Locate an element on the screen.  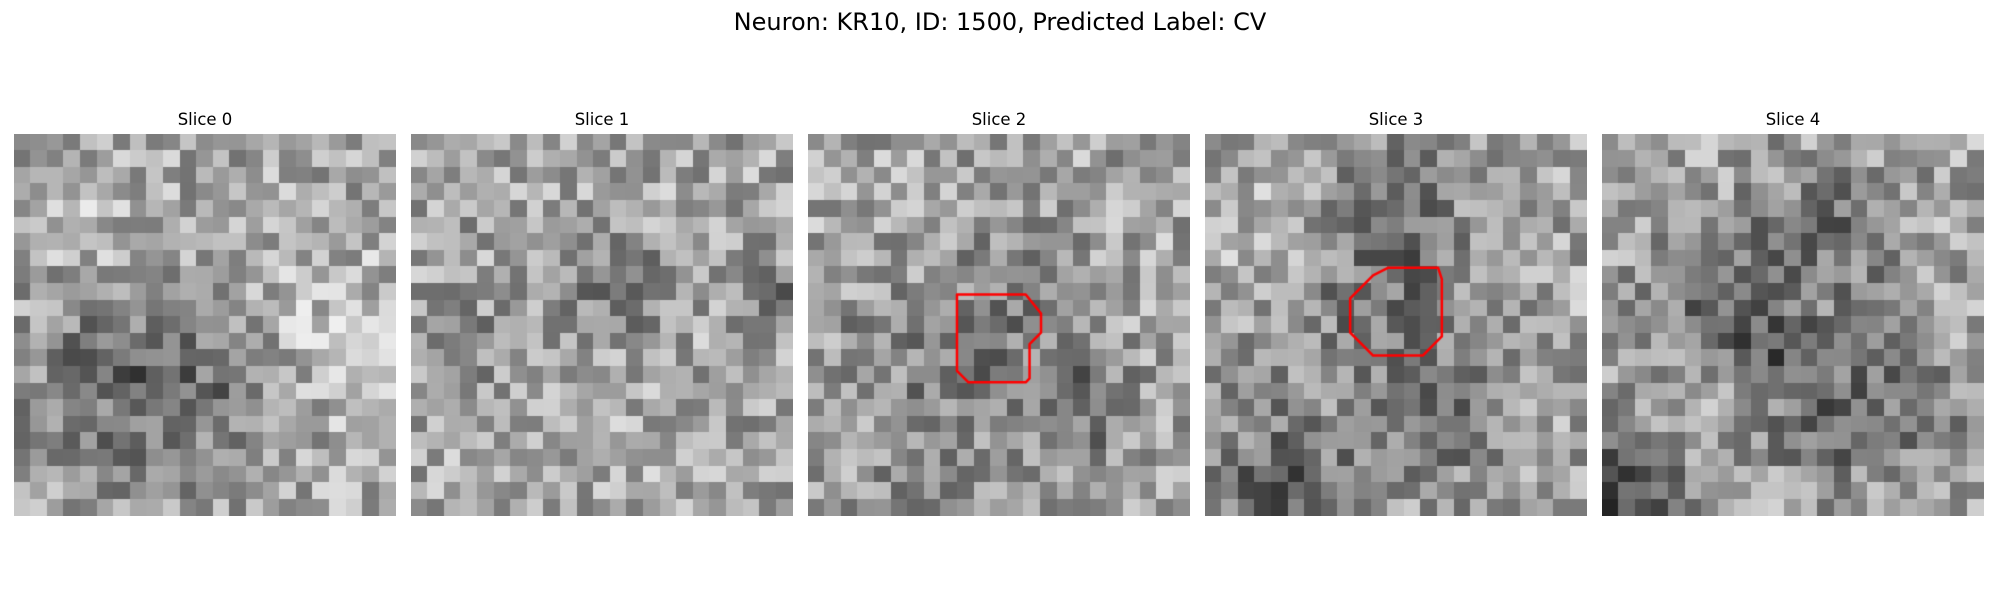
slice-title: Slice 3 is located at coordinates (1396, 119).